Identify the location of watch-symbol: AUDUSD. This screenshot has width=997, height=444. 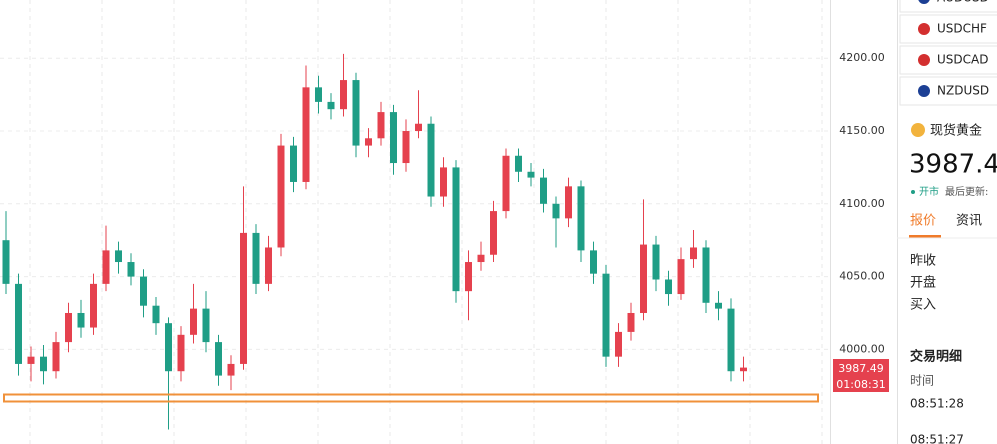
(963, 2).